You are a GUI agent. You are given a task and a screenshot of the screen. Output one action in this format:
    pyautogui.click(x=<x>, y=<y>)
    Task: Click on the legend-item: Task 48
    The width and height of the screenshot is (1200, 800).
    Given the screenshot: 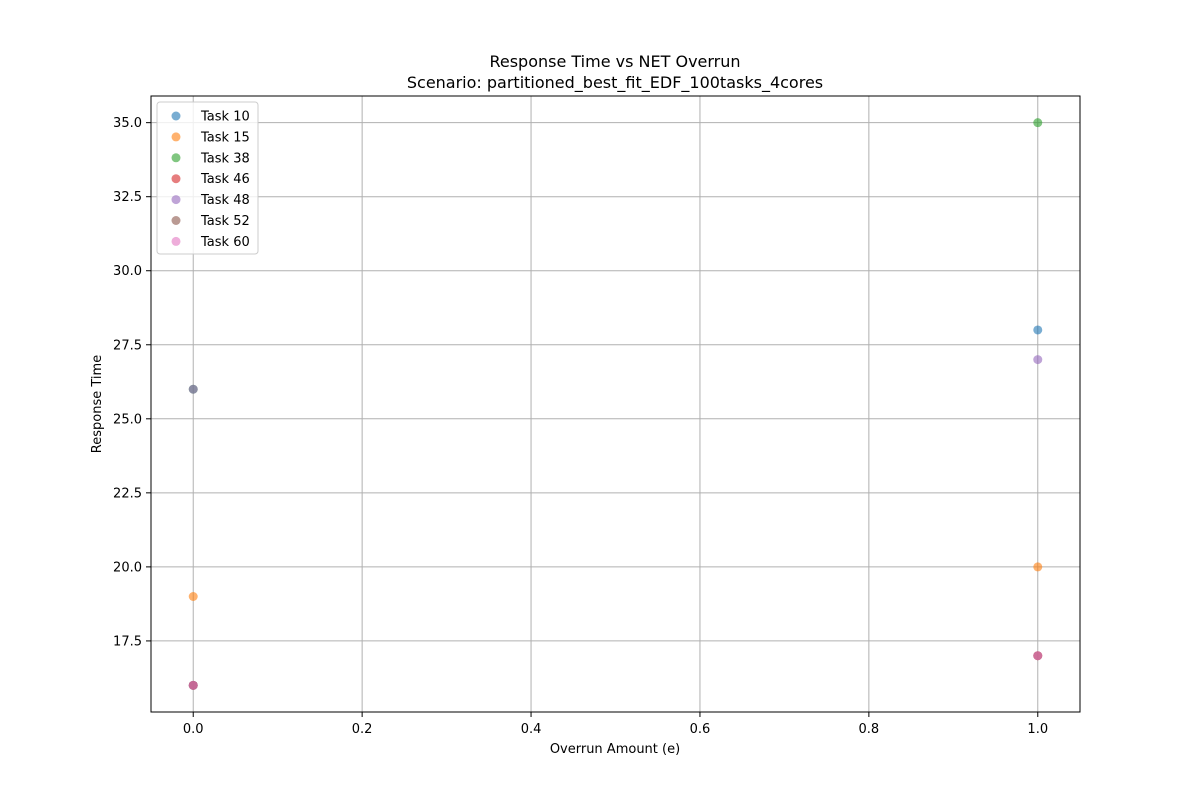 What is the action you would take?
    pyautogui.click(x=210, y=200)
    